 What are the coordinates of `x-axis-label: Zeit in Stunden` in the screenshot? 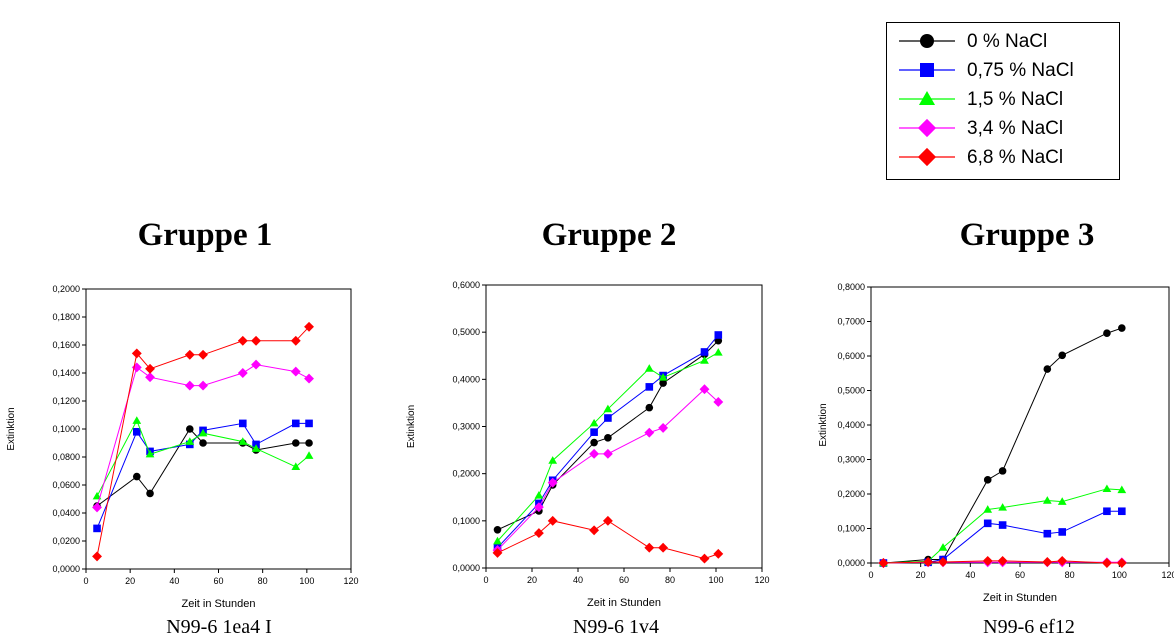 It's located at (1020, 598).